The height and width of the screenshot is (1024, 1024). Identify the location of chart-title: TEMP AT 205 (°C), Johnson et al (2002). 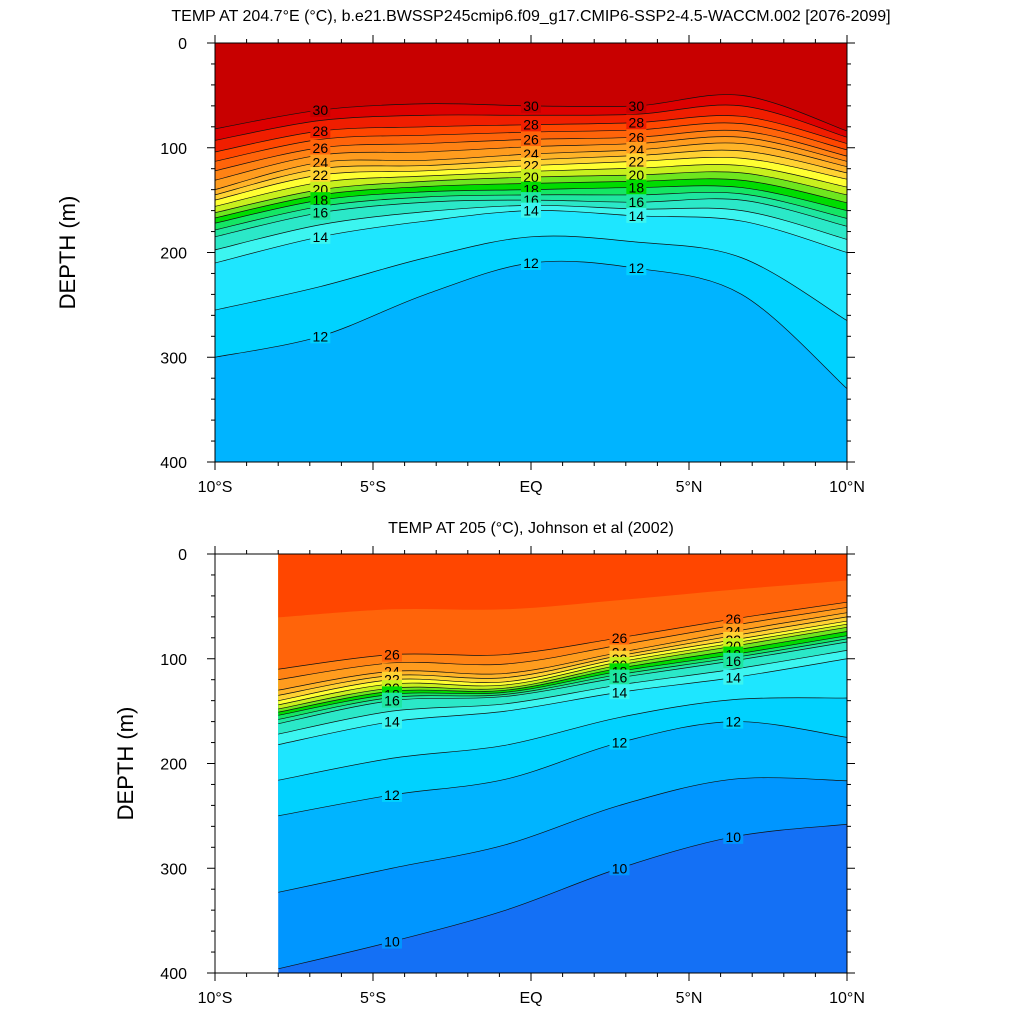
(531, 528).